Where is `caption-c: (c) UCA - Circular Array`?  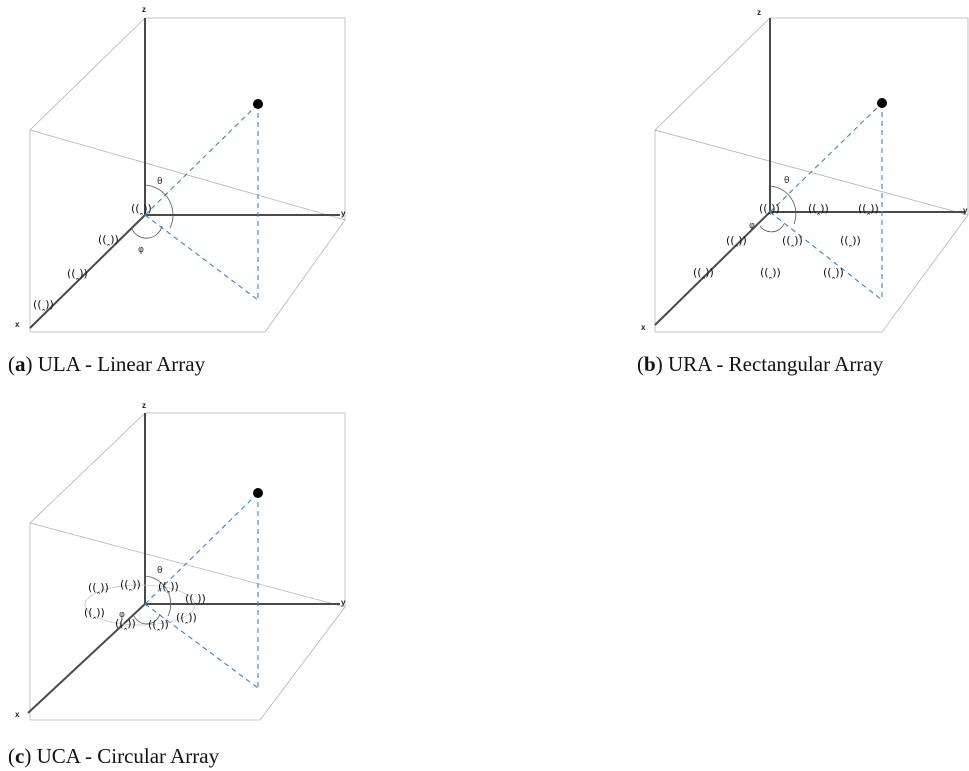 caption-c: (c) UCA - Circular Array is located at coordinates (114, 756).